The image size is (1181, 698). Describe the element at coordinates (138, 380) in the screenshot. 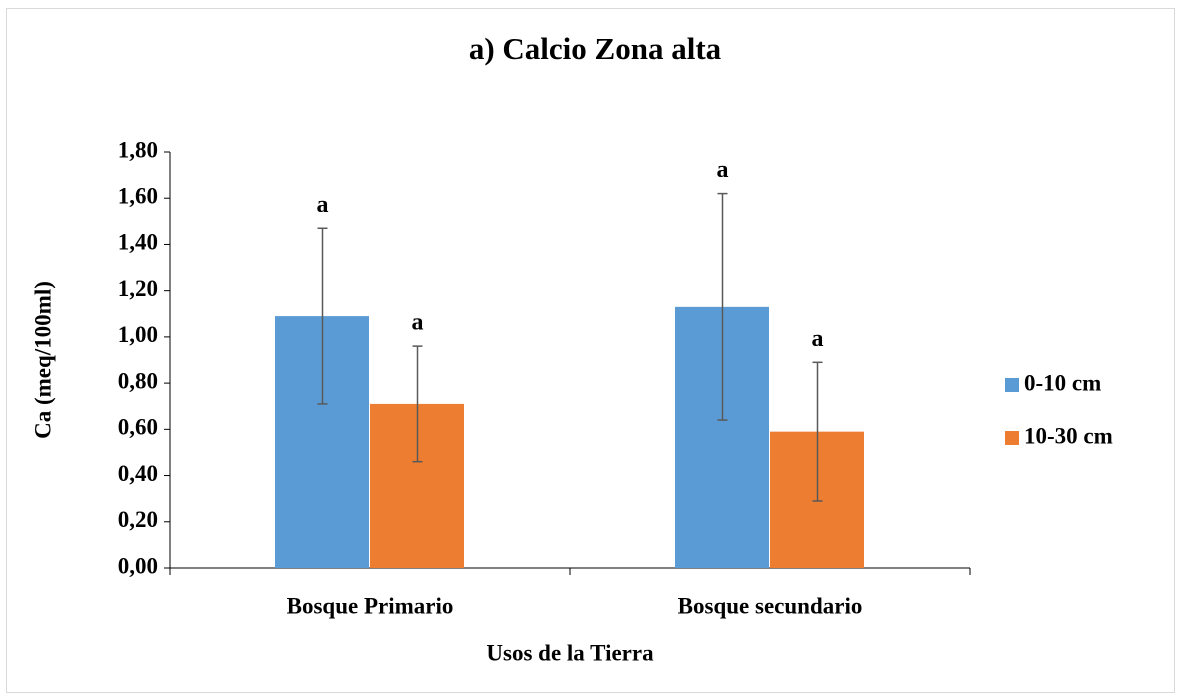

I see `y-tick-label: 0,80` at that location.